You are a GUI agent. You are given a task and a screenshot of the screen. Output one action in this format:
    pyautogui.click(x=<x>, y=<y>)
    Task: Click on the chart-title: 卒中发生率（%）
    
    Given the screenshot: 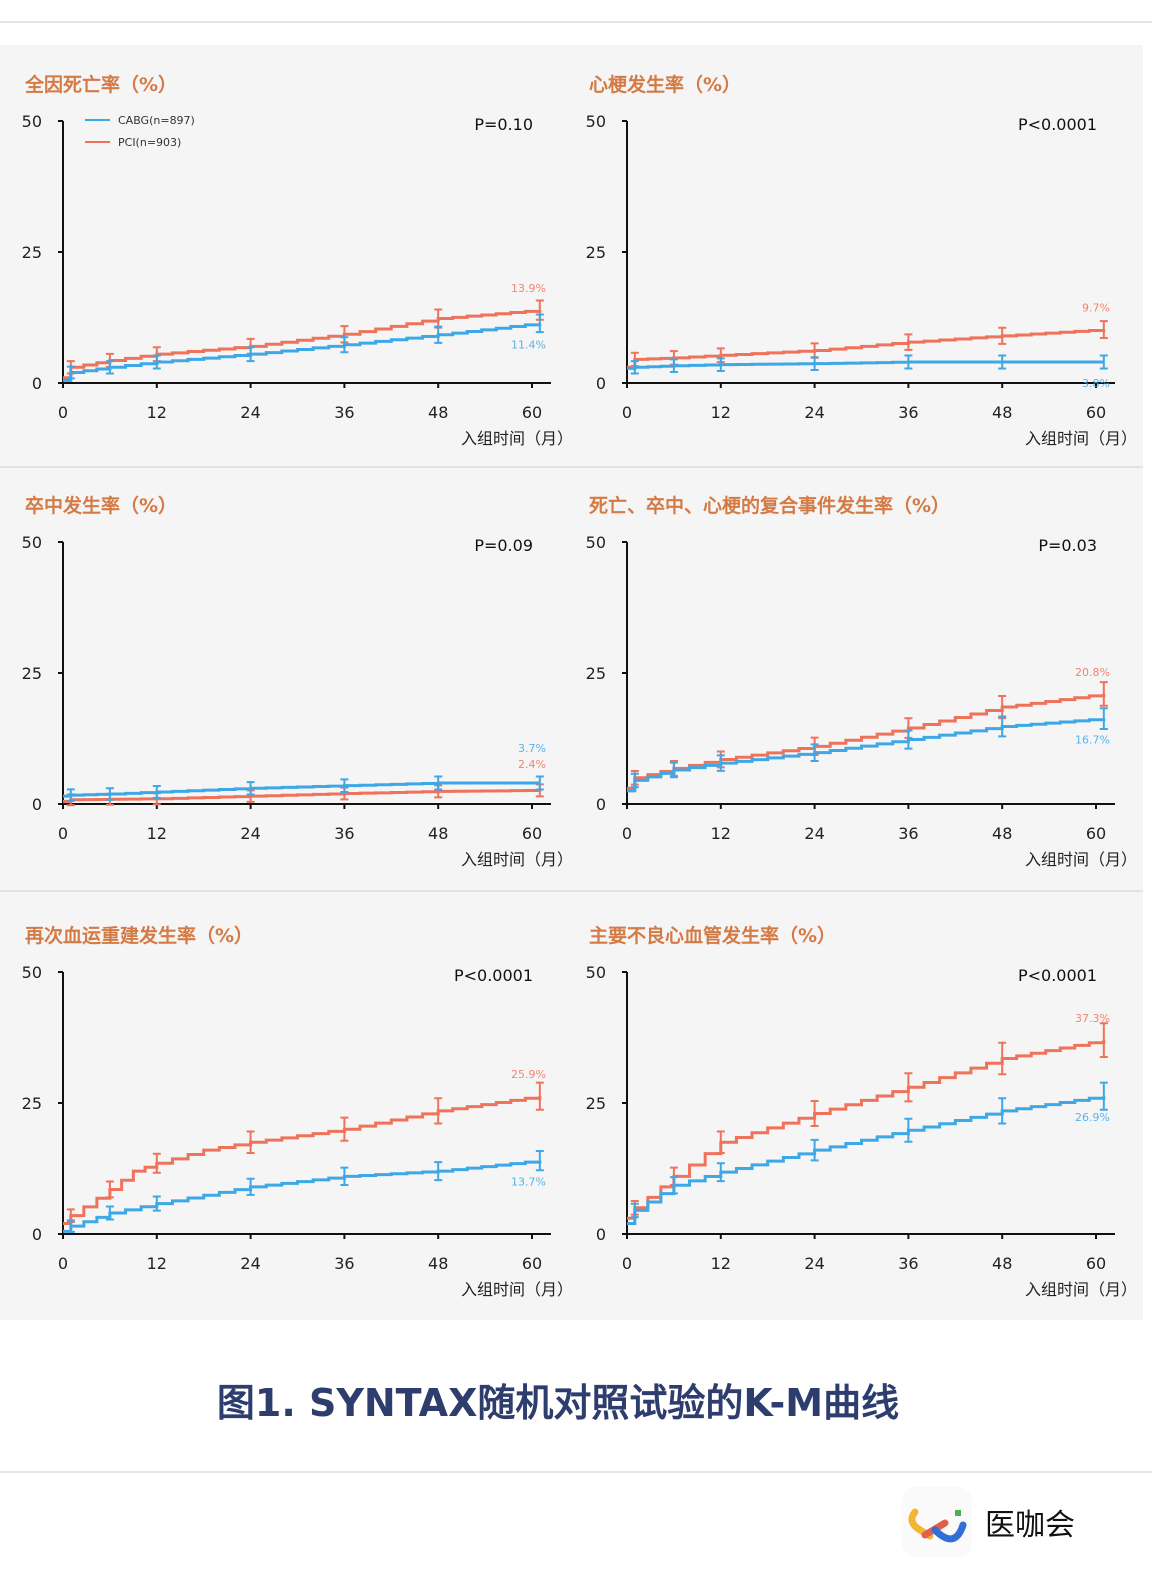 What is the action you would take?
    pyautogui.click(x=101, y=505)
    